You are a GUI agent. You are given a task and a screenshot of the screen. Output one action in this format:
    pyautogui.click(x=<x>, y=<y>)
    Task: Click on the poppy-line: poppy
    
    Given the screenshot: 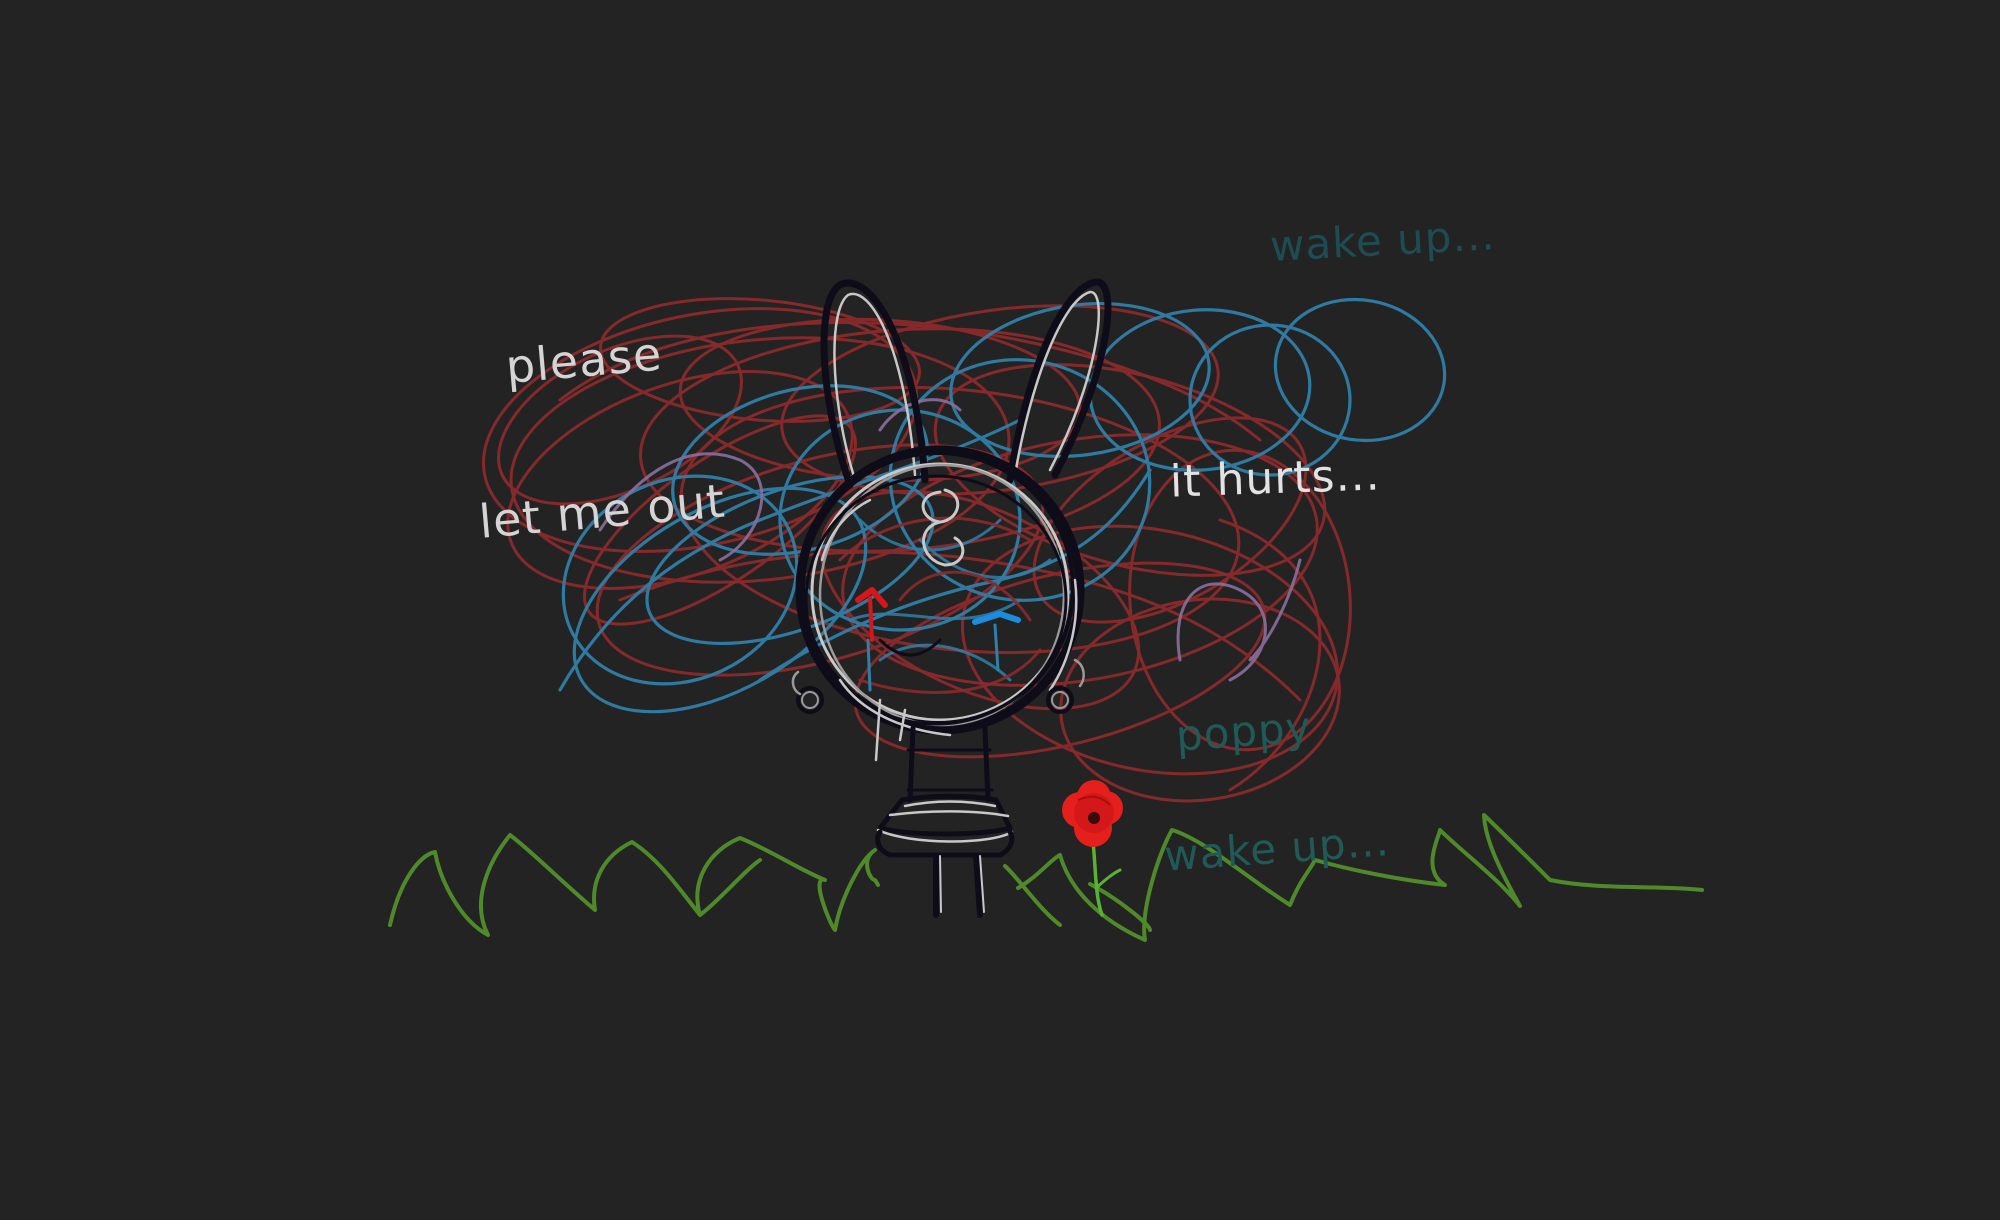 What is the action you would take?
    pyautogui.click(x=1243, y=731)
    